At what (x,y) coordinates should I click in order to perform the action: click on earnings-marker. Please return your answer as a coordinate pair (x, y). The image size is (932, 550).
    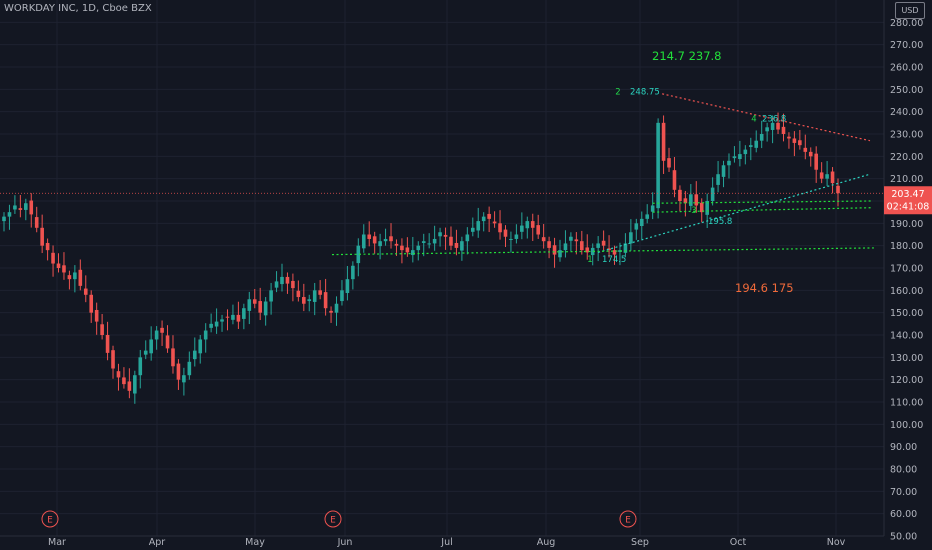
    Looking at the image, I should click on (333, 519).